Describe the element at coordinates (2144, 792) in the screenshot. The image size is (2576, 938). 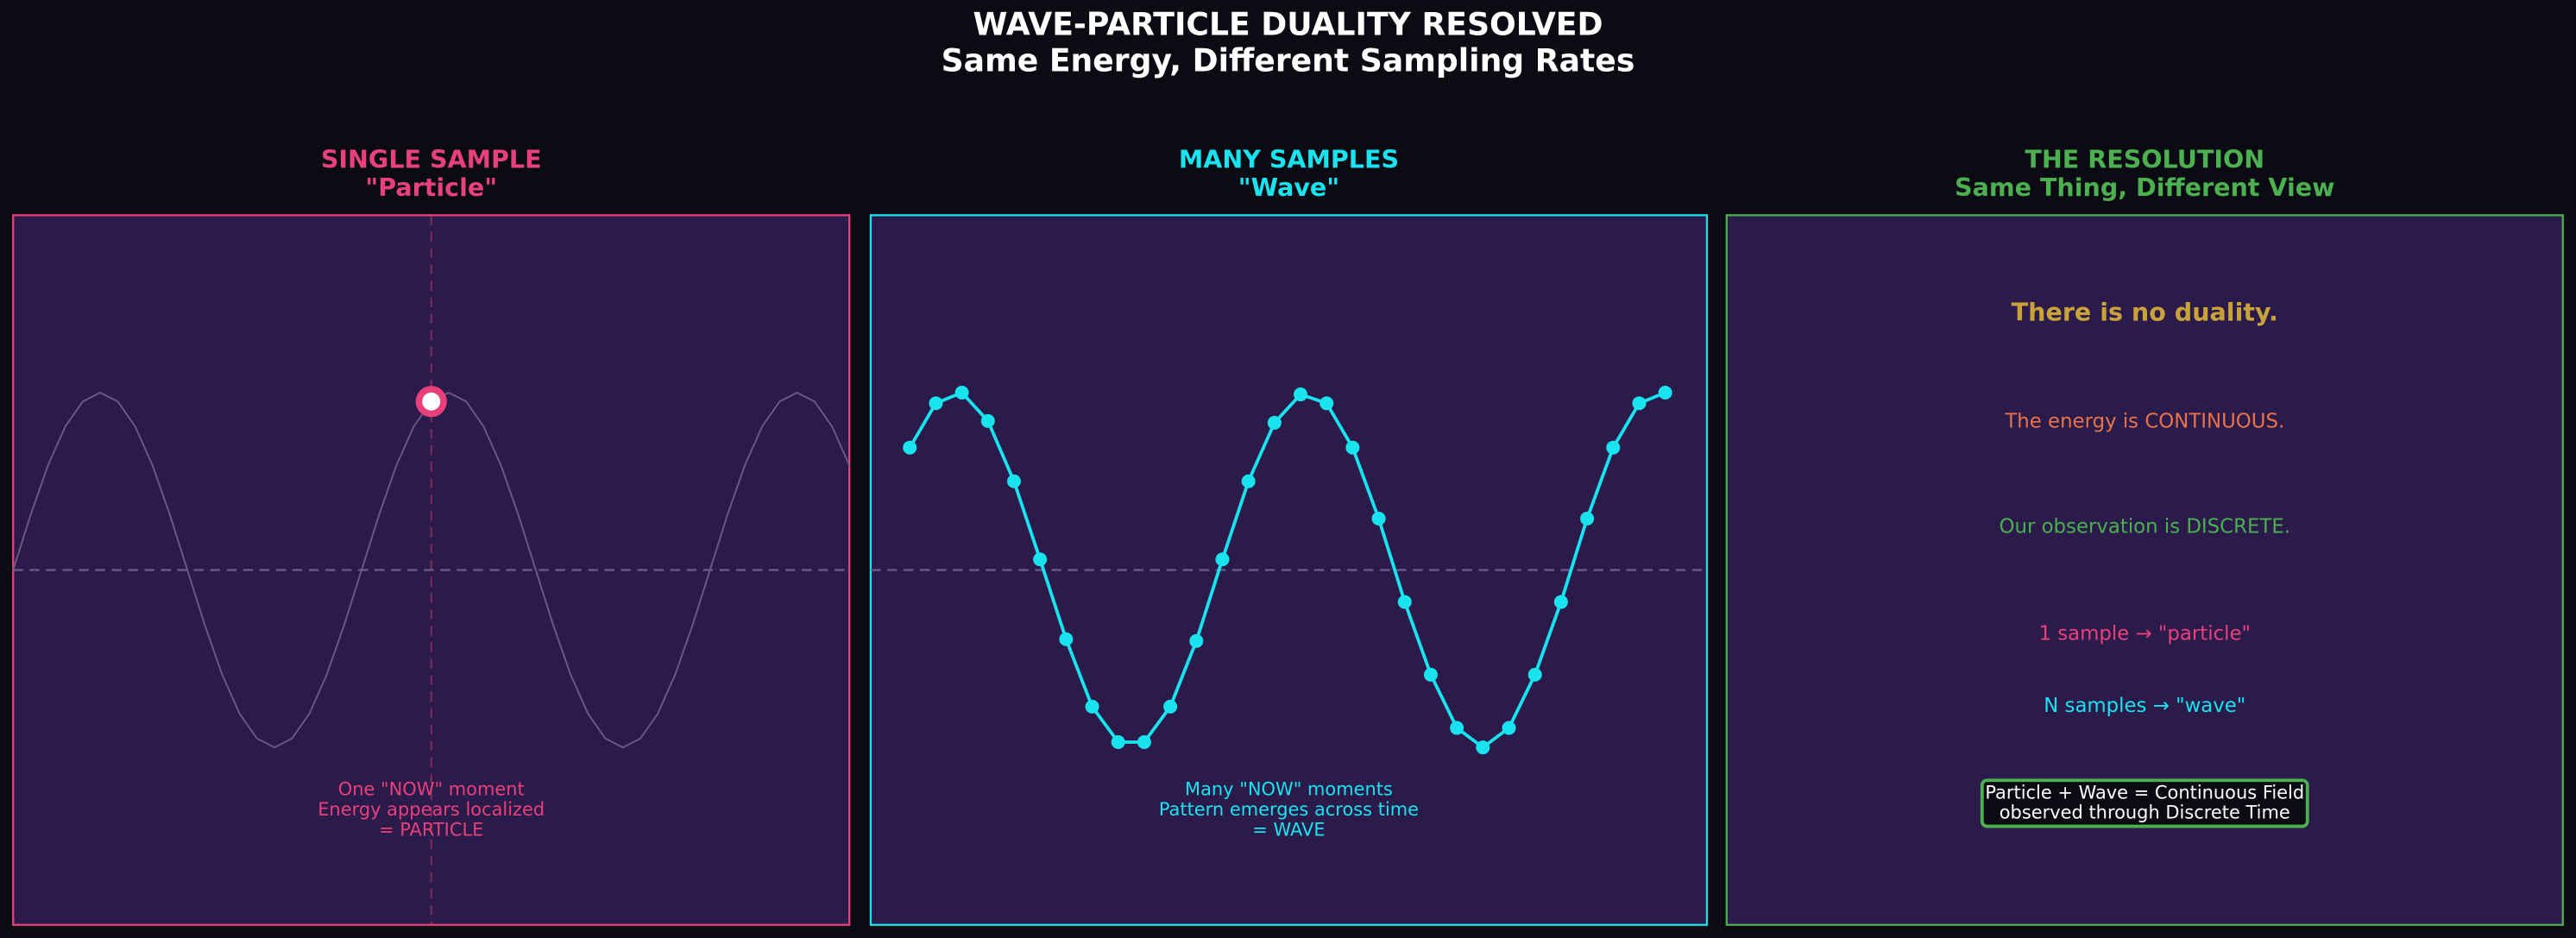
I see `summary-text: Particle + Wave = Continuous Field` at that location.